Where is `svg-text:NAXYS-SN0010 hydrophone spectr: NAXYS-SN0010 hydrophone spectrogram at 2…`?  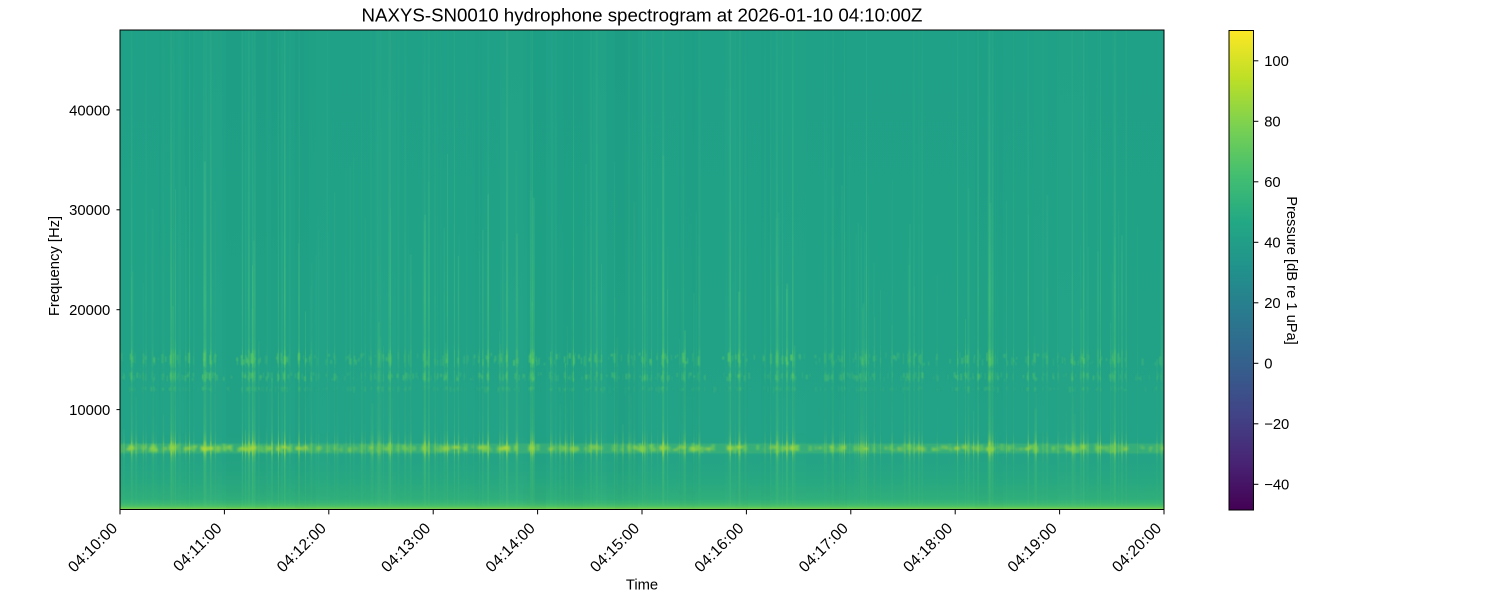
svg-text:NAXYS-SN0010 hydrophone spectr: NAXYS-SN0010 hydrophone spectrogram at 2… is located at coordinates (642, 15).